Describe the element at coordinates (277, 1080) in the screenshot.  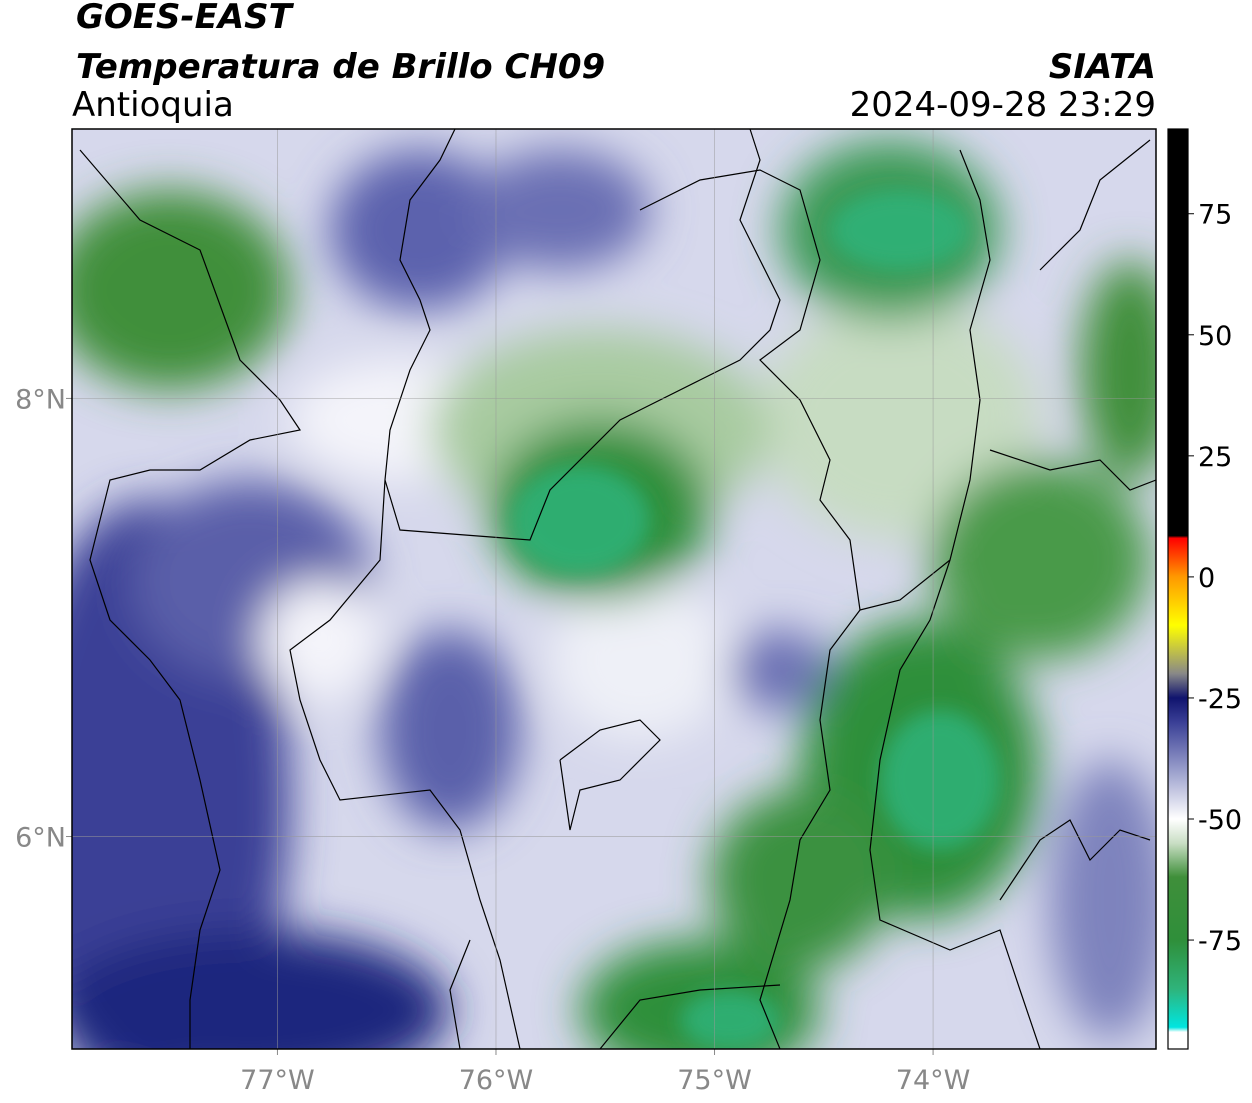
I see `x-tick-label: 77°W` at that location.